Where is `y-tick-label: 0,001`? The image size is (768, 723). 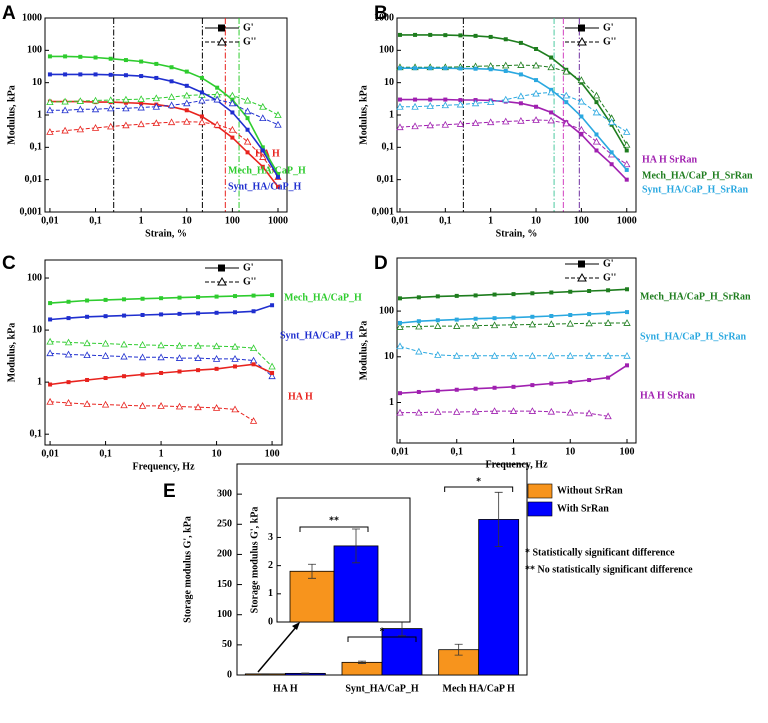 y-tick-label: 0,001 is located at coordinates (383, 211).